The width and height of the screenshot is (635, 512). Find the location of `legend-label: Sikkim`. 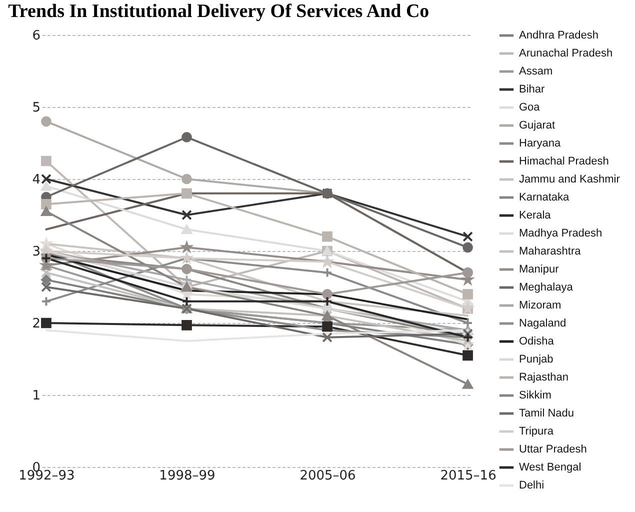

legend-label: Sikkim is located at coordinates (535, 396).